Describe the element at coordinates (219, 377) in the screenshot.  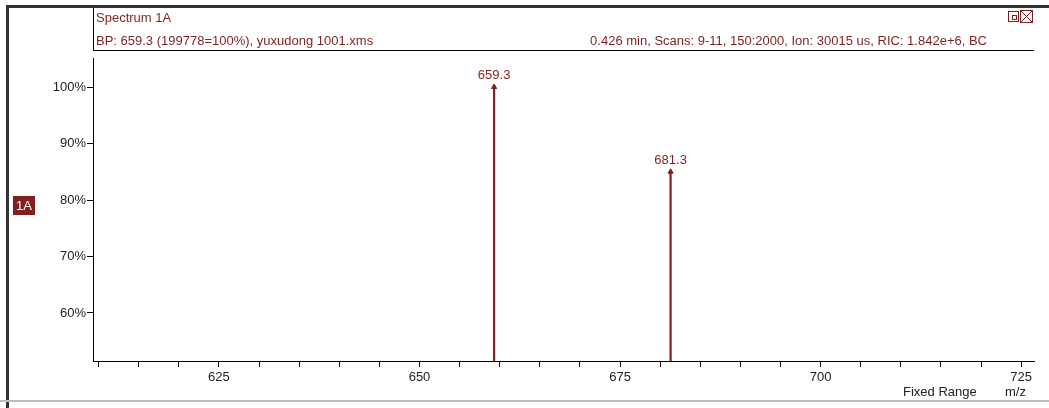
I see `x-tick-label: 625` at that location.